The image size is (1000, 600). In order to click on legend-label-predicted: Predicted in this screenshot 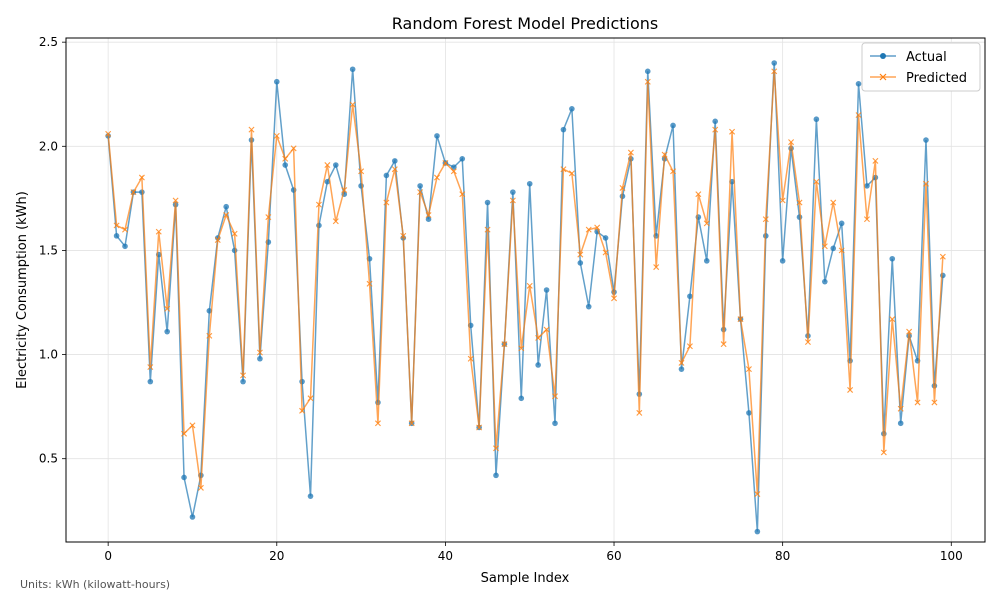, I will do `click(936, 78)`.